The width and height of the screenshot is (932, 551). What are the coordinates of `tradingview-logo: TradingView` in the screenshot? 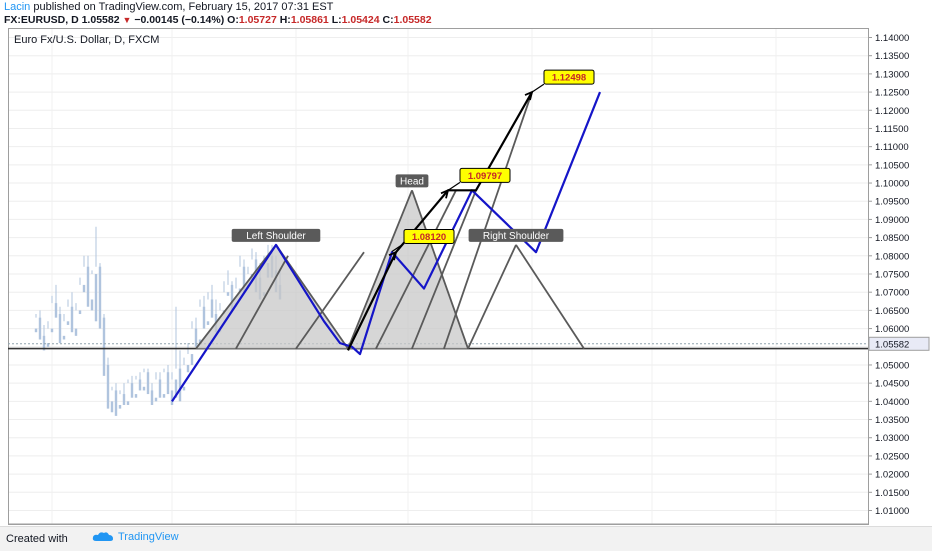 It's located at (135, 537).